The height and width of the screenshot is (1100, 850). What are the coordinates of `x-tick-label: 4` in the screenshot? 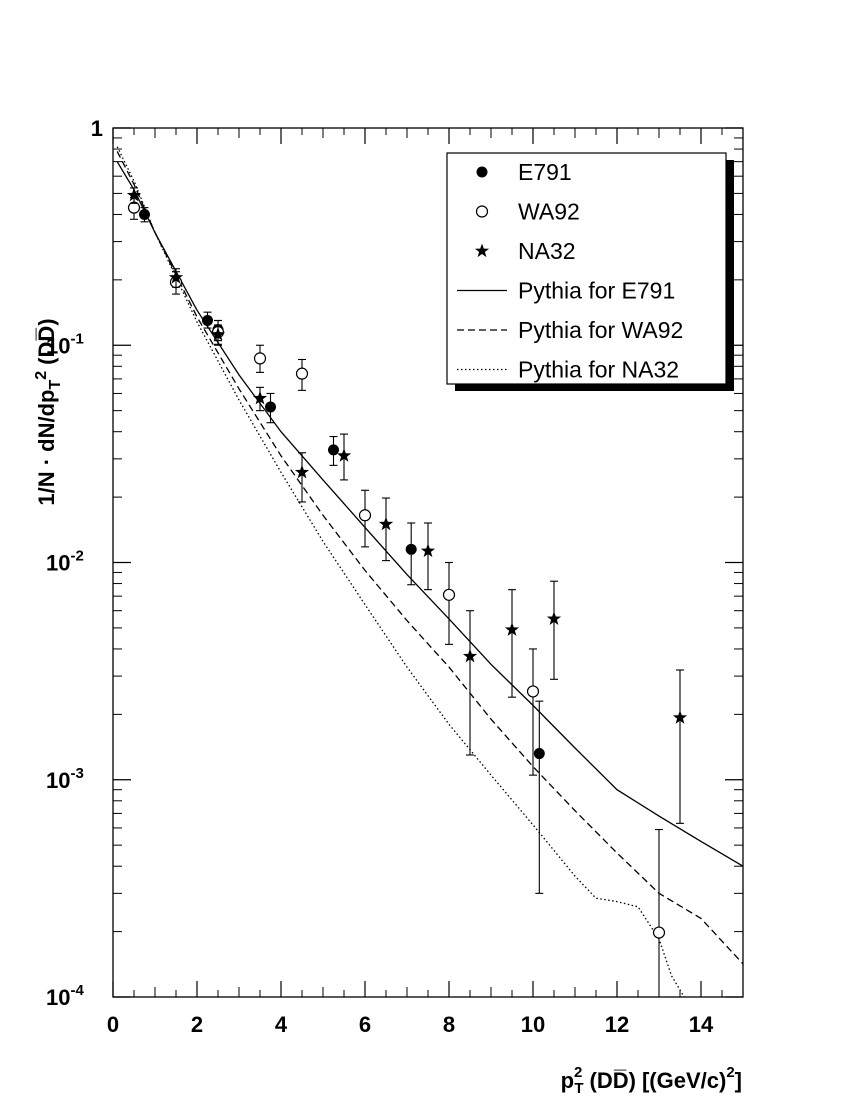 It's located at (281, 1024).